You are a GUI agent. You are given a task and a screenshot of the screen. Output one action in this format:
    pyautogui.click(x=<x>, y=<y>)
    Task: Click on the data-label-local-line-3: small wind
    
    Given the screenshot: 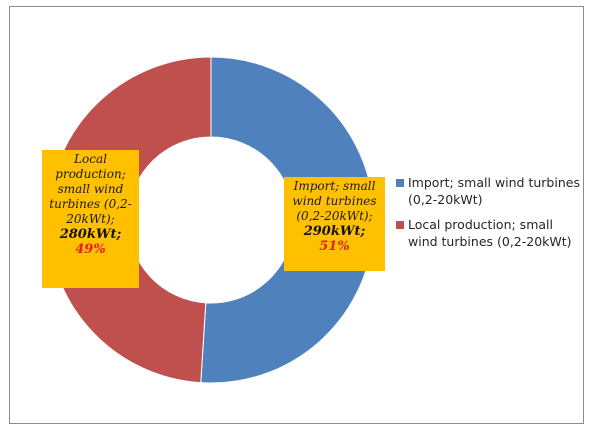 What is the action you would take?
    pyautogui.click(x=90, y=189)
    